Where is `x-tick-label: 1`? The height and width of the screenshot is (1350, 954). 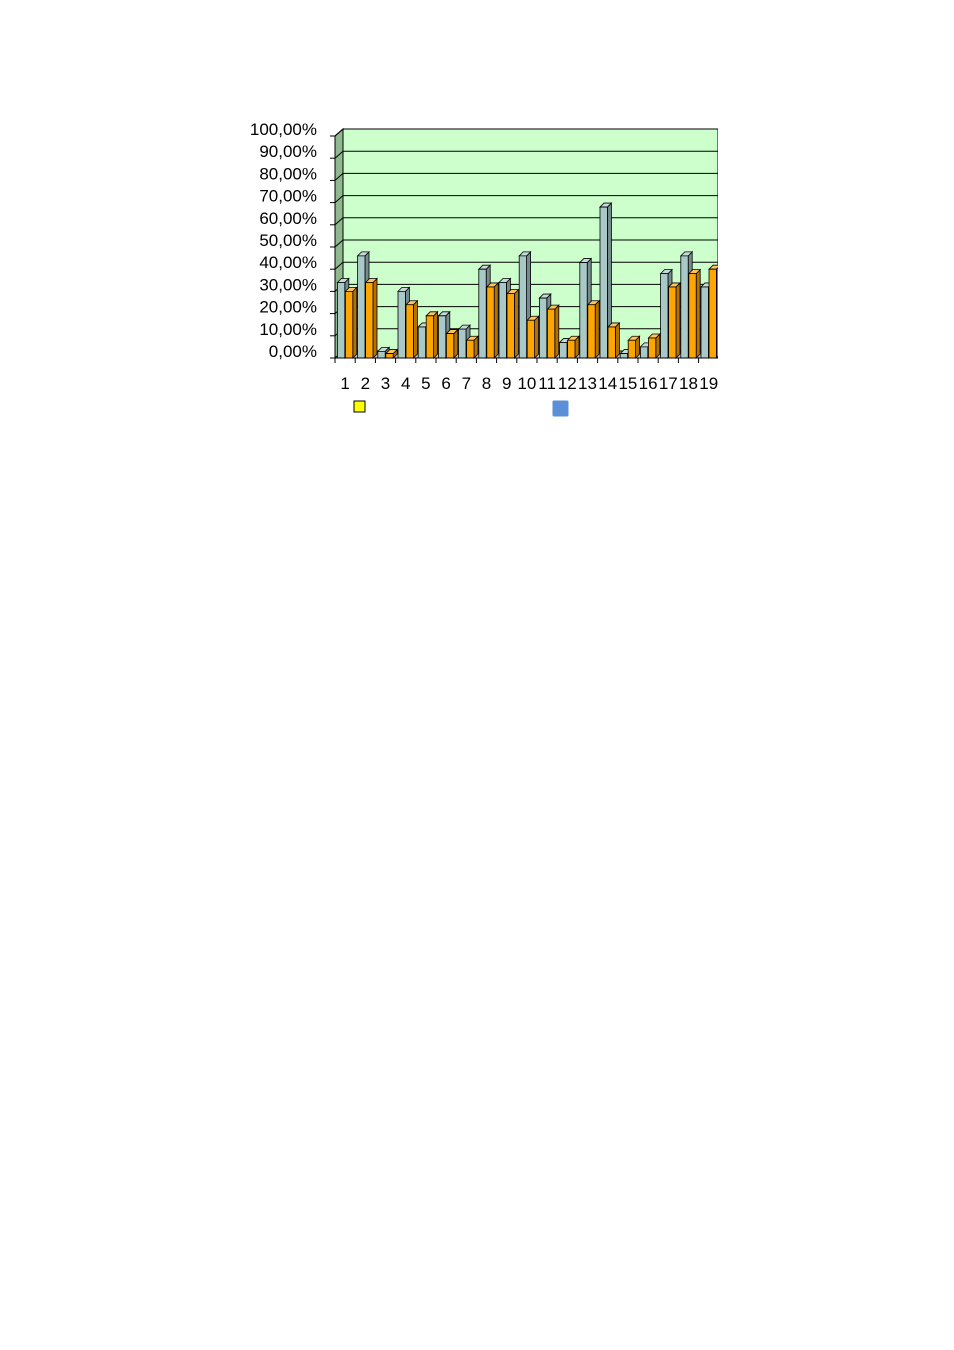 x-tick-label: 1 is located at coordinates (344, 383).